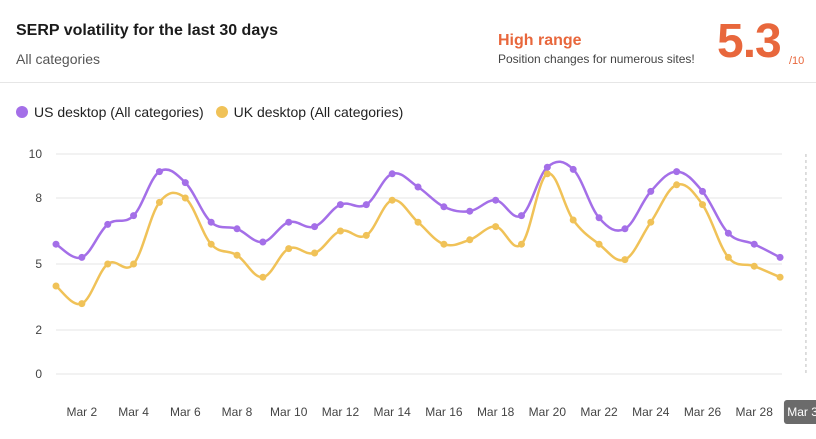 This screenshot has height=439, width=816. I want to click on x-tick-label: Mar 28, so click(755, 412).